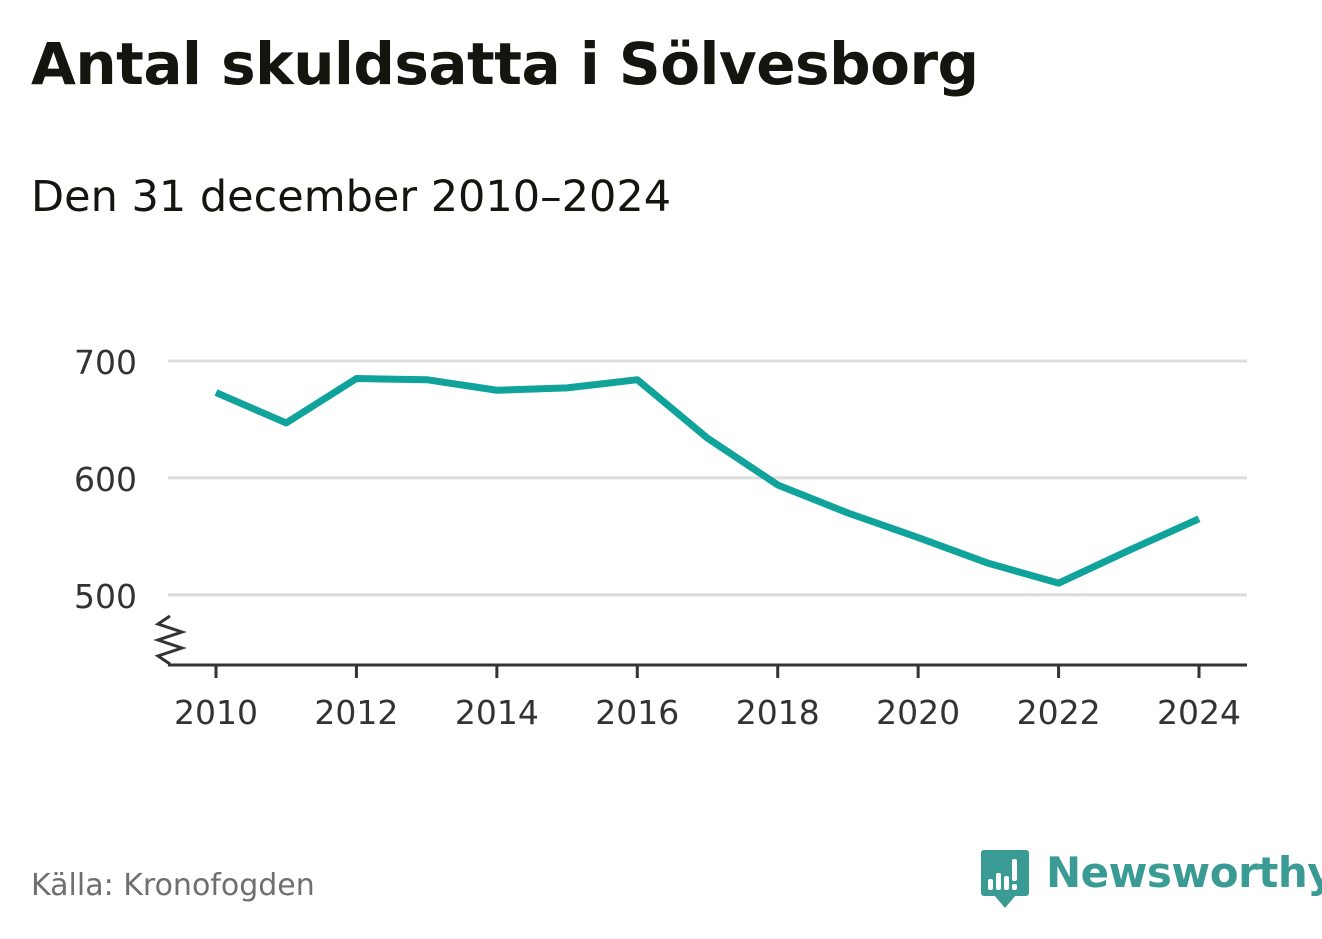 The width and height of the screenshot is (1322, 939). What do you see at coordinates (918, 537) in the screenshot?
I see `data-point-2020` at bounding box center [918, 537].